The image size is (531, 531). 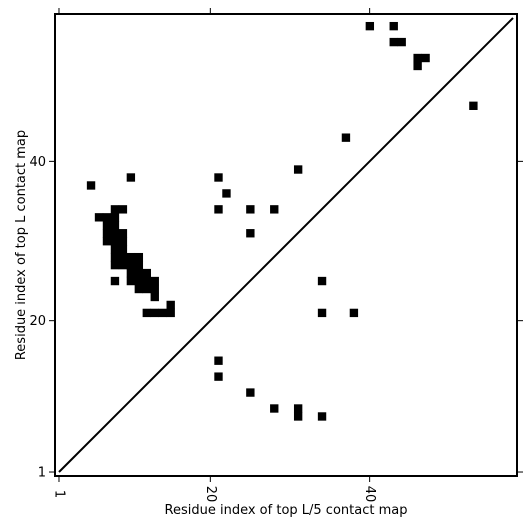 I want to click on x-tick-label: 40, so click(x=369, y=494).